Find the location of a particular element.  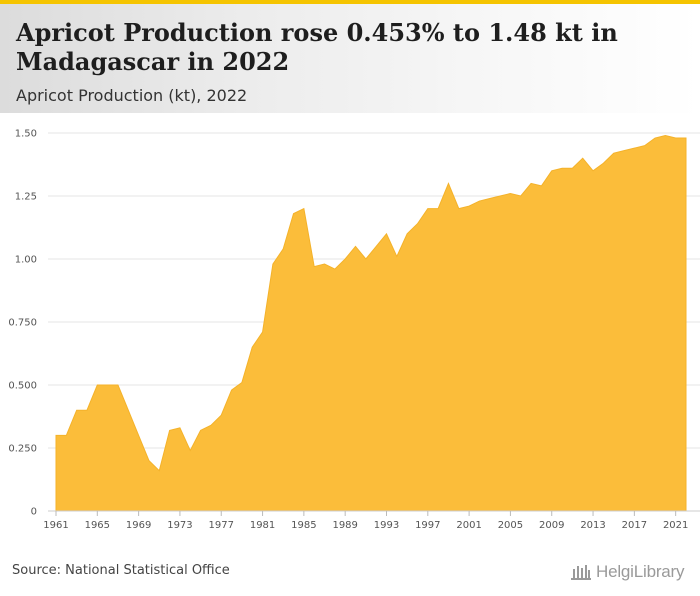

x-tick-label: 1969 is located at coordinates (138, 525).